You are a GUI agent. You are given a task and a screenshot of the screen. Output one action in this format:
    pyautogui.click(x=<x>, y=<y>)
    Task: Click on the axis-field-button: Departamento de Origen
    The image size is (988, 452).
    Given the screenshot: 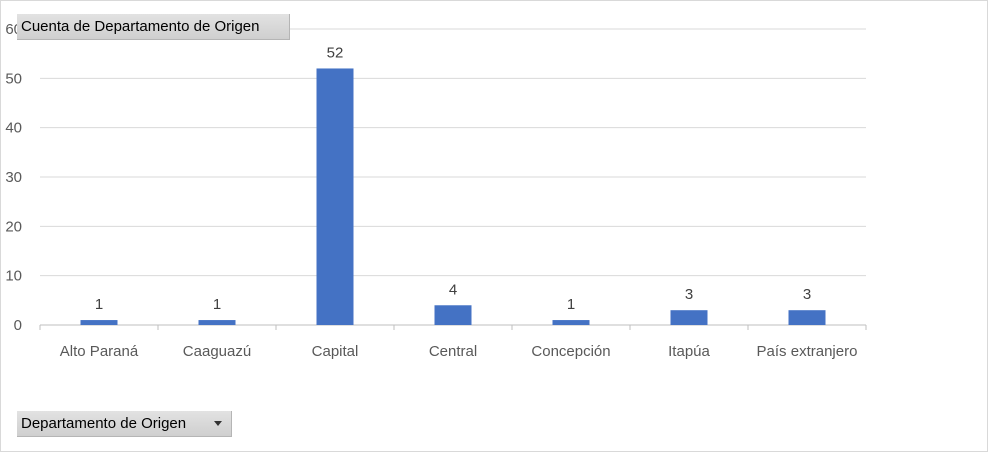 What is the action you would take?
    pyautogui.click(x=124, y=424)
    